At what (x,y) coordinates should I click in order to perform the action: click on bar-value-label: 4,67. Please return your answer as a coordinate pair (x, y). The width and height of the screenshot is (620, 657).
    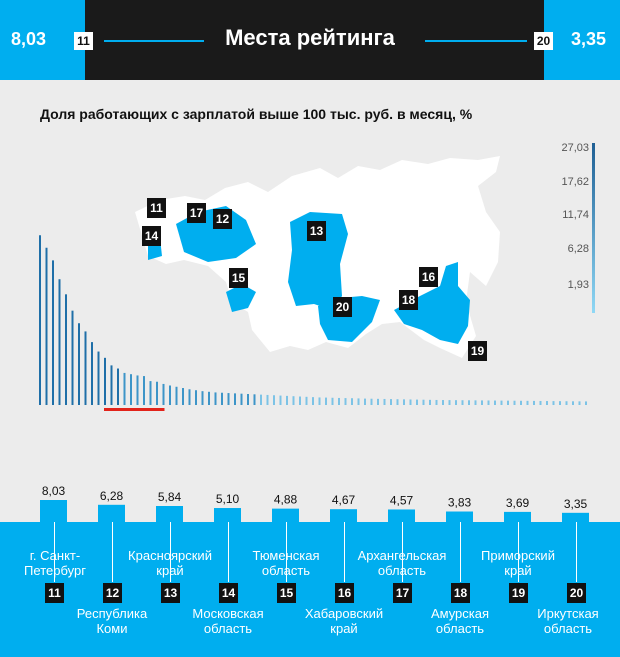
    Looking at the image, I should click on (344, 500).